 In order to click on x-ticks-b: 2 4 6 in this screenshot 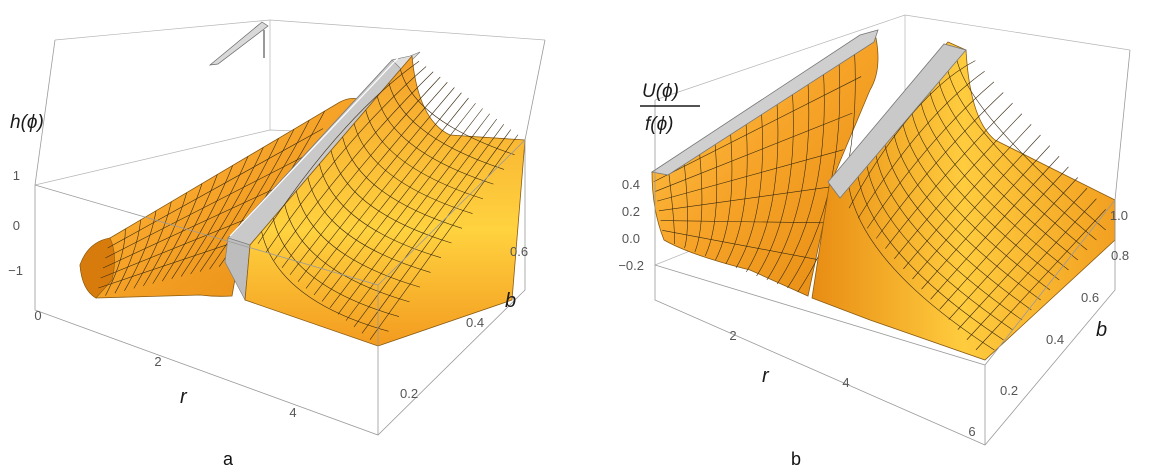, I will do `click(852, 383)`.